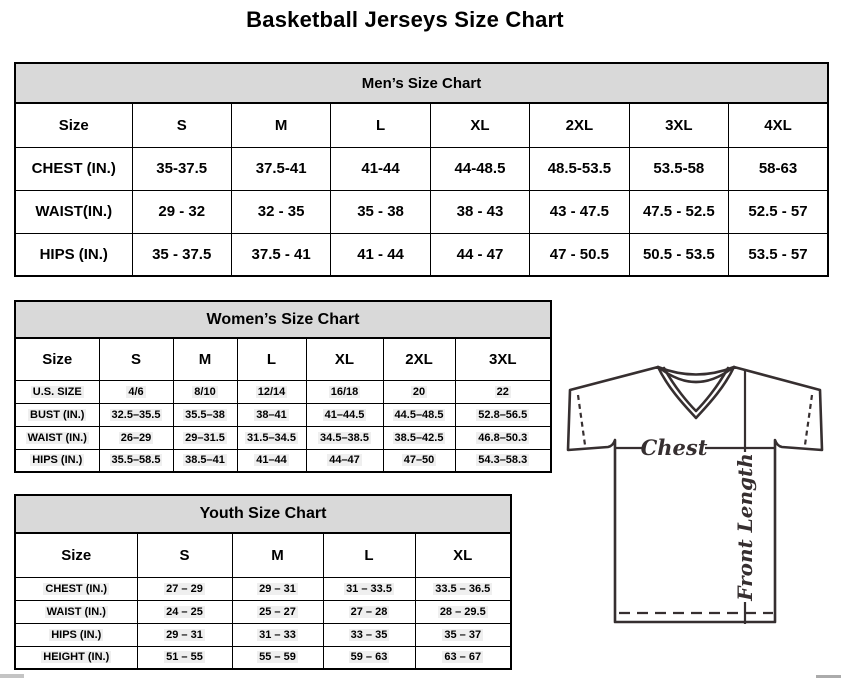 The image size is (843, 679). What do you see at coordinates (369, 634) in the screenshot?
I see `table-cell: 33 – 35` at bounding box center [369, 634].